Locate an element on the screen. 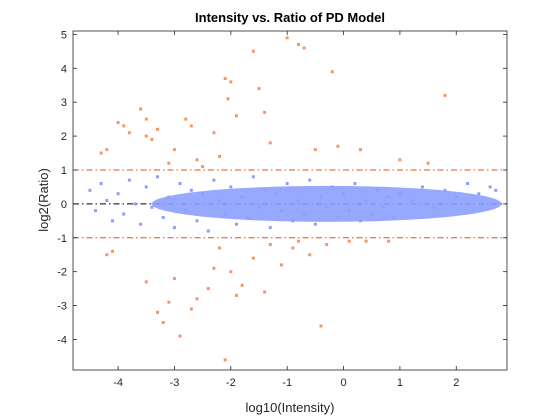 The height and width of the screenshot is (420, 560). y-tick-label: 1 is located at coordinates (64, 171).